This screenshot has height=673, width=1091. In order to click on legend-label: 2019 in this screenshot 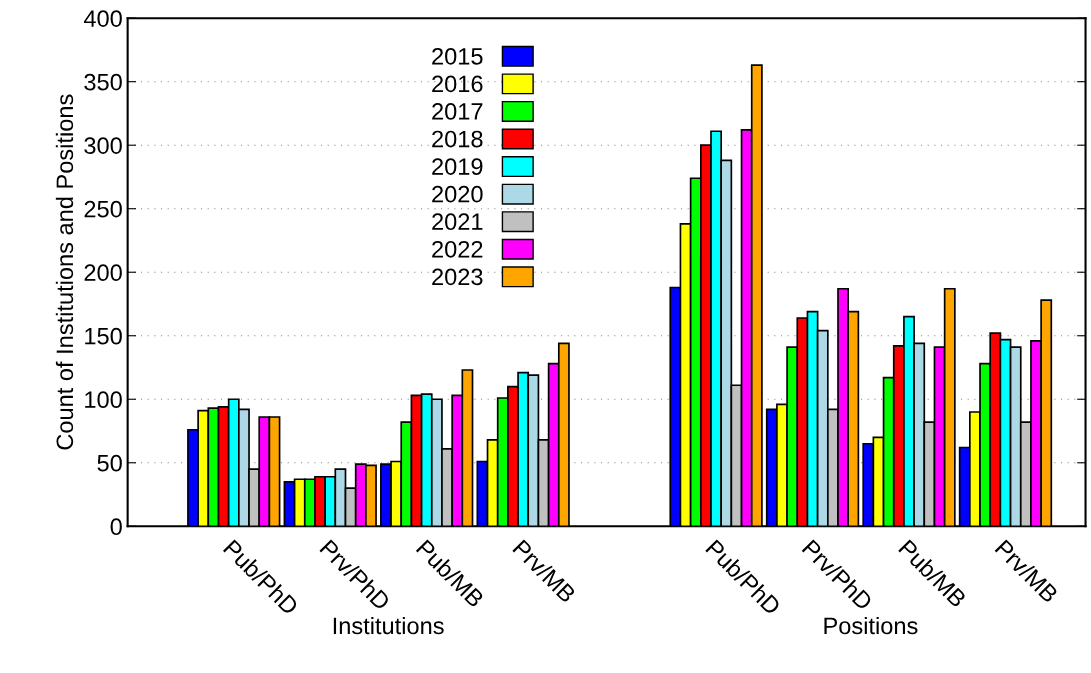, I will do `click(457, 166)`.